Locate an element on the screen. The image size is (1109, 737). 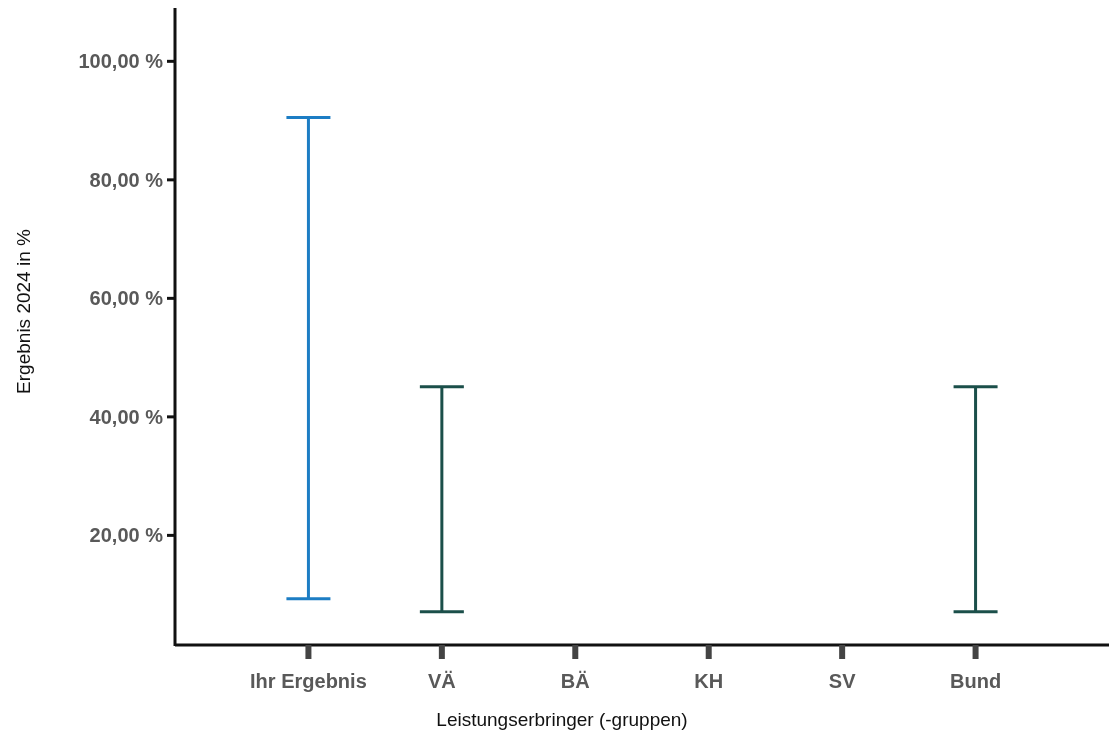
x-tick-label: SV is located at coordinates (842, 681).